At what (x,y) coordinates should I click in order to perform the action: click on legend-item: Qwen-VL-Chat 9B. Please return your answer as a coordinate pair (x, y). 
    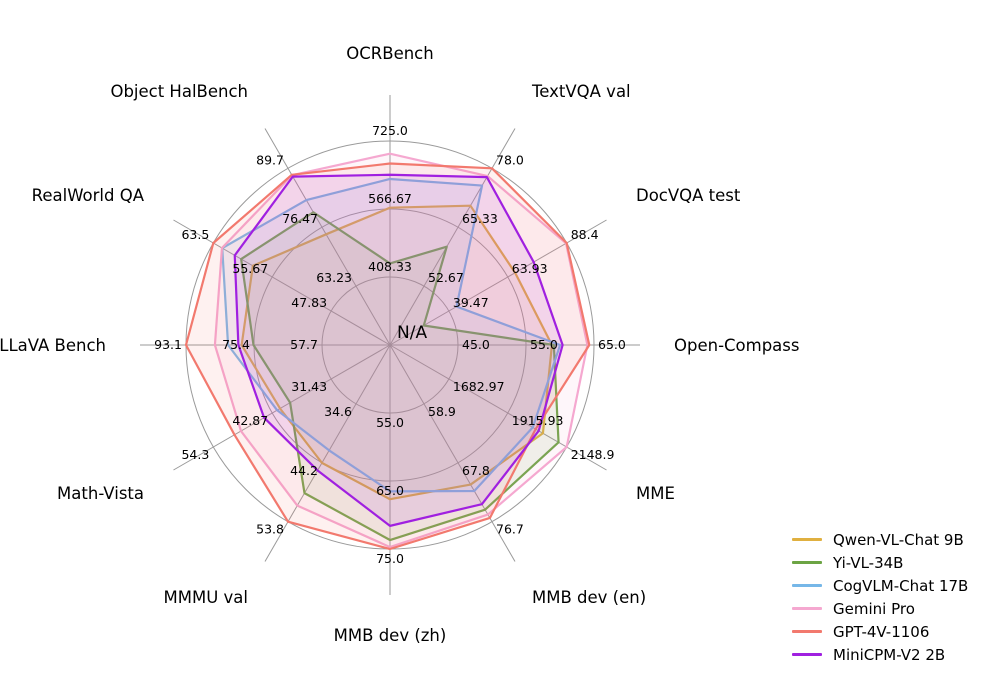
    Looking at the image, I should click on (887, 539).